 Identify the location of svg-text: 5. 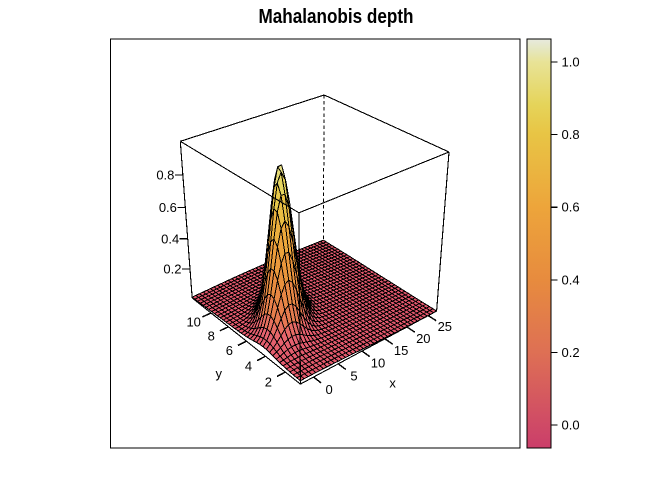
(353, 376).